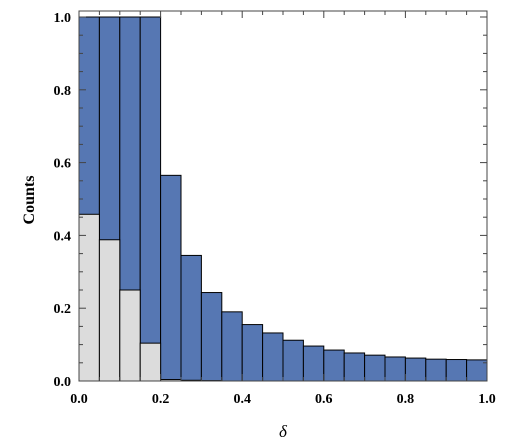 The height and width of the screenshot is (443, 511). I want to click on x-axis-title: δ, so click(283, 431).